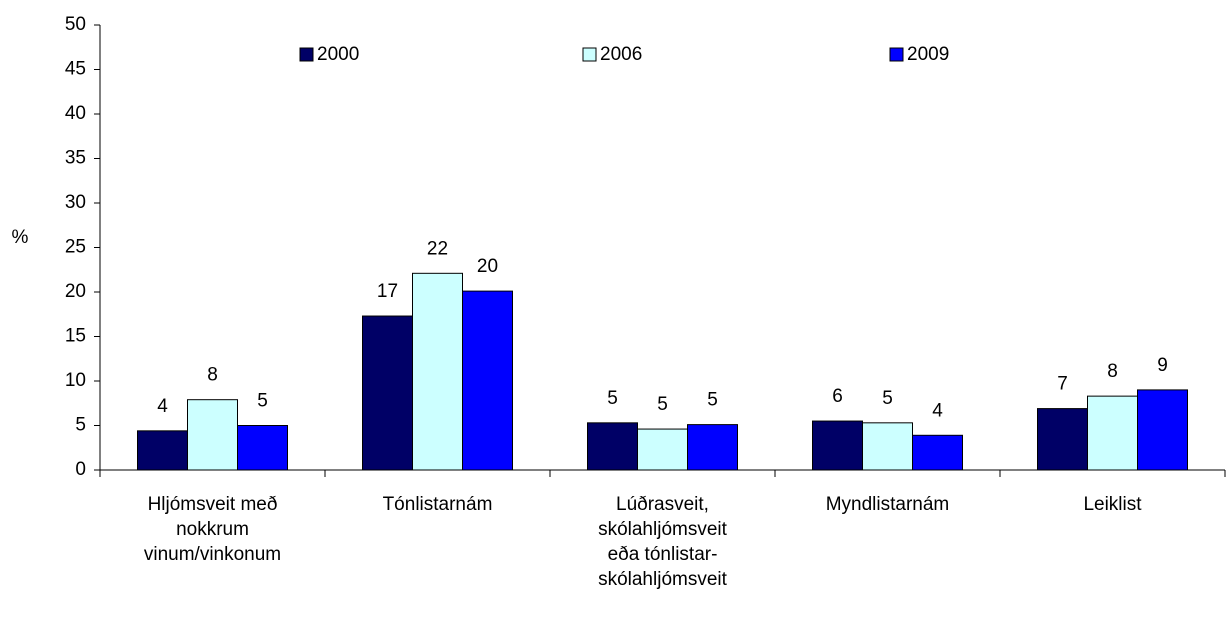  What do you see at coordinates (437, 248) in the screenshot?
I see `data-label: 22` at bounding box center [437, 248].